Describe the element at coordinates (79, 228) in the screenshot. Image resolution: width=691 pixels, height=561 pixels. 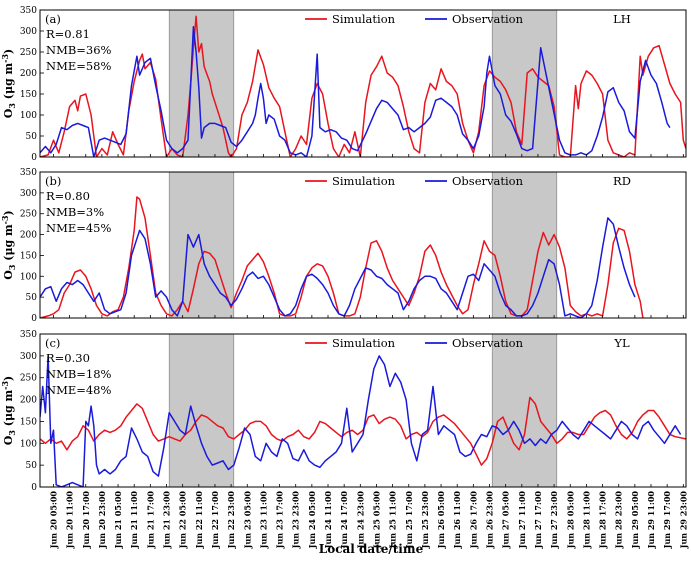
I see `stat-nme: NME=45%` at that location.